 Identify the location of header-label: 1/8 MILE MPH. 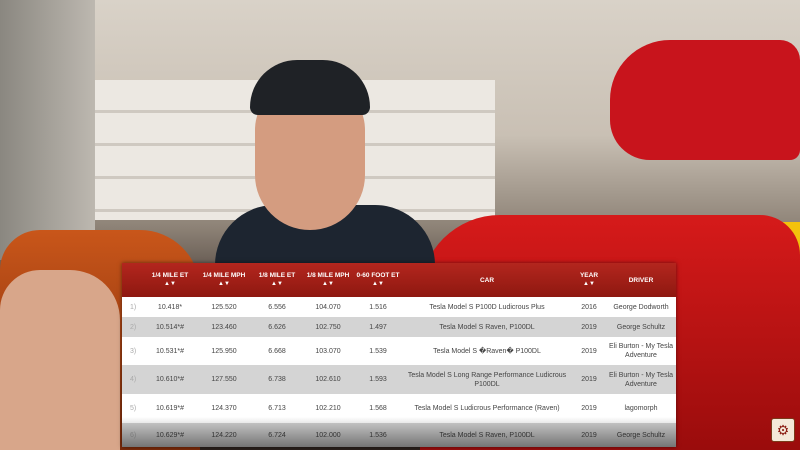
(328, 275).